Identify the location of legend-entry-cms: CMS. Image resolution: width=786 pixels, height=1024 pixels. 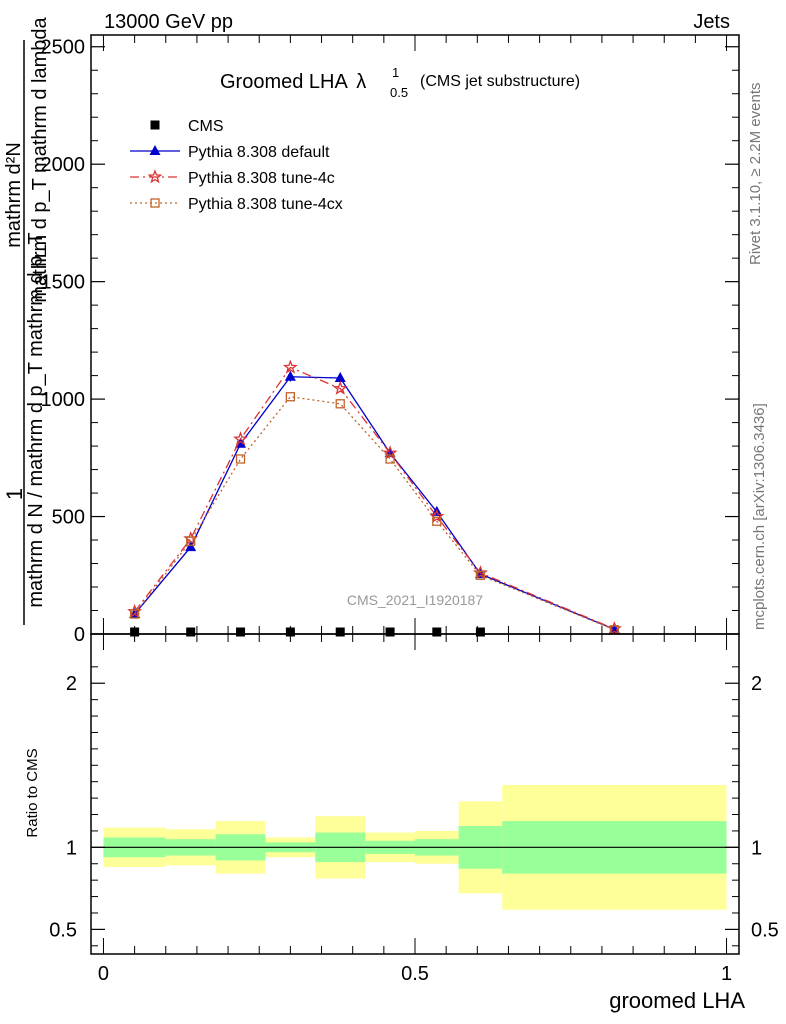
(187, 126).